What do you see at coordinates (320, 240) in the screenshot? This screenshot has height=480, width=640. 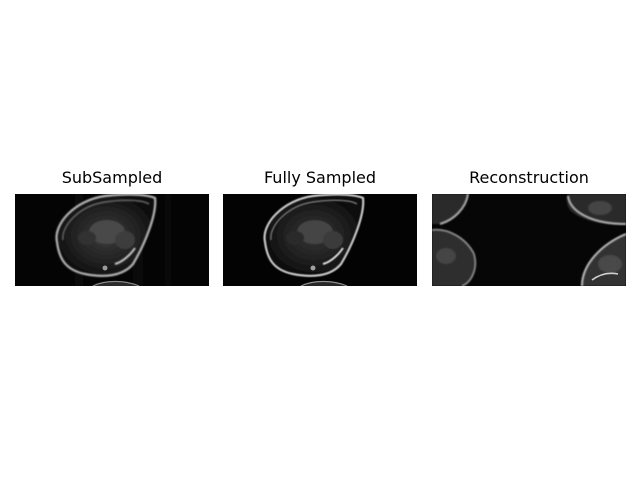 I see `mri-image-fully-sampled` at bounding box center [320, 240].